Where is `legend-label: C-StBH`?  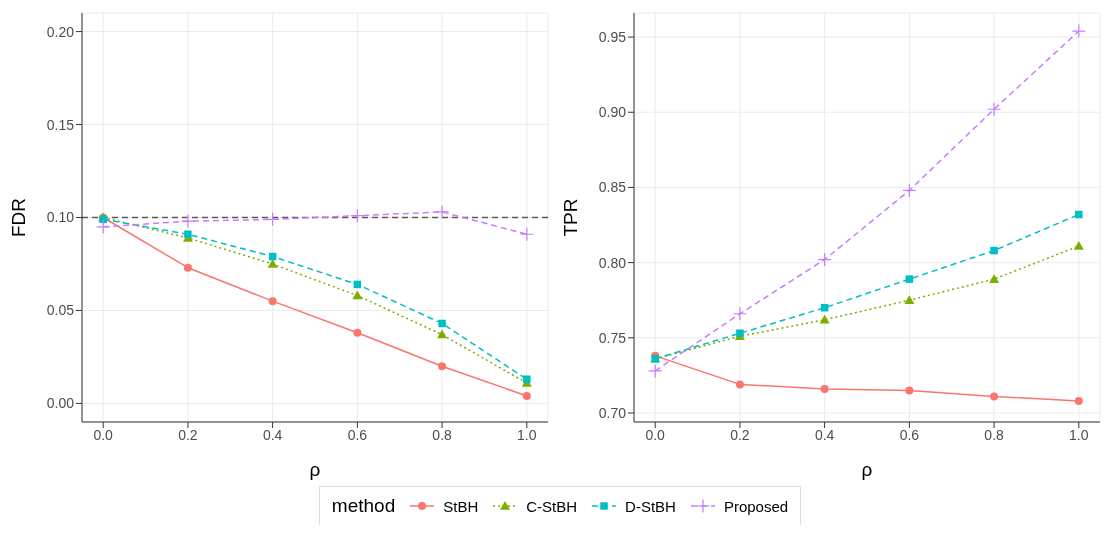
legend-label: C-StBH is located at coordinates (552, 506).